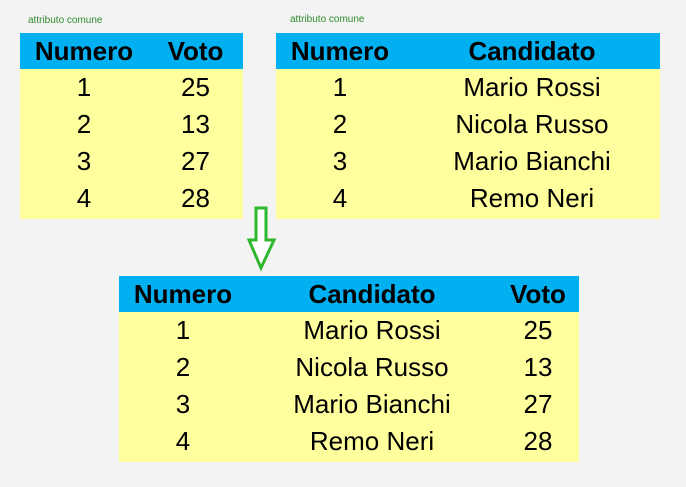 This screenshot has height=487, width=686. I want to click on table-row: 4 Remo Neri 28, so click(349, 441).